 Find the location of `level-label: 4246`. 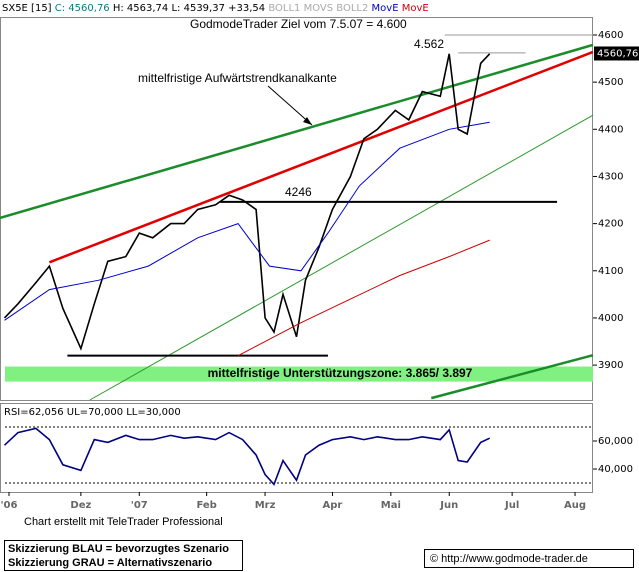

level-label: 4246 is located at coordinates (298, 192).